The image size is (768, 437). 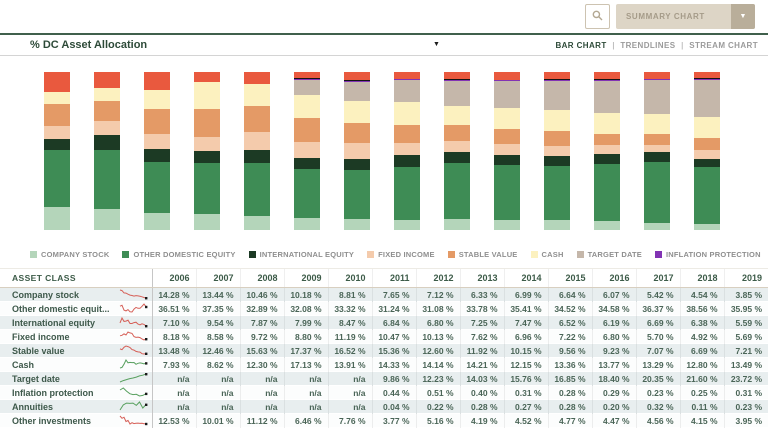 I want to click on legend-item-cash: CASH, so click(x=547, y=254).